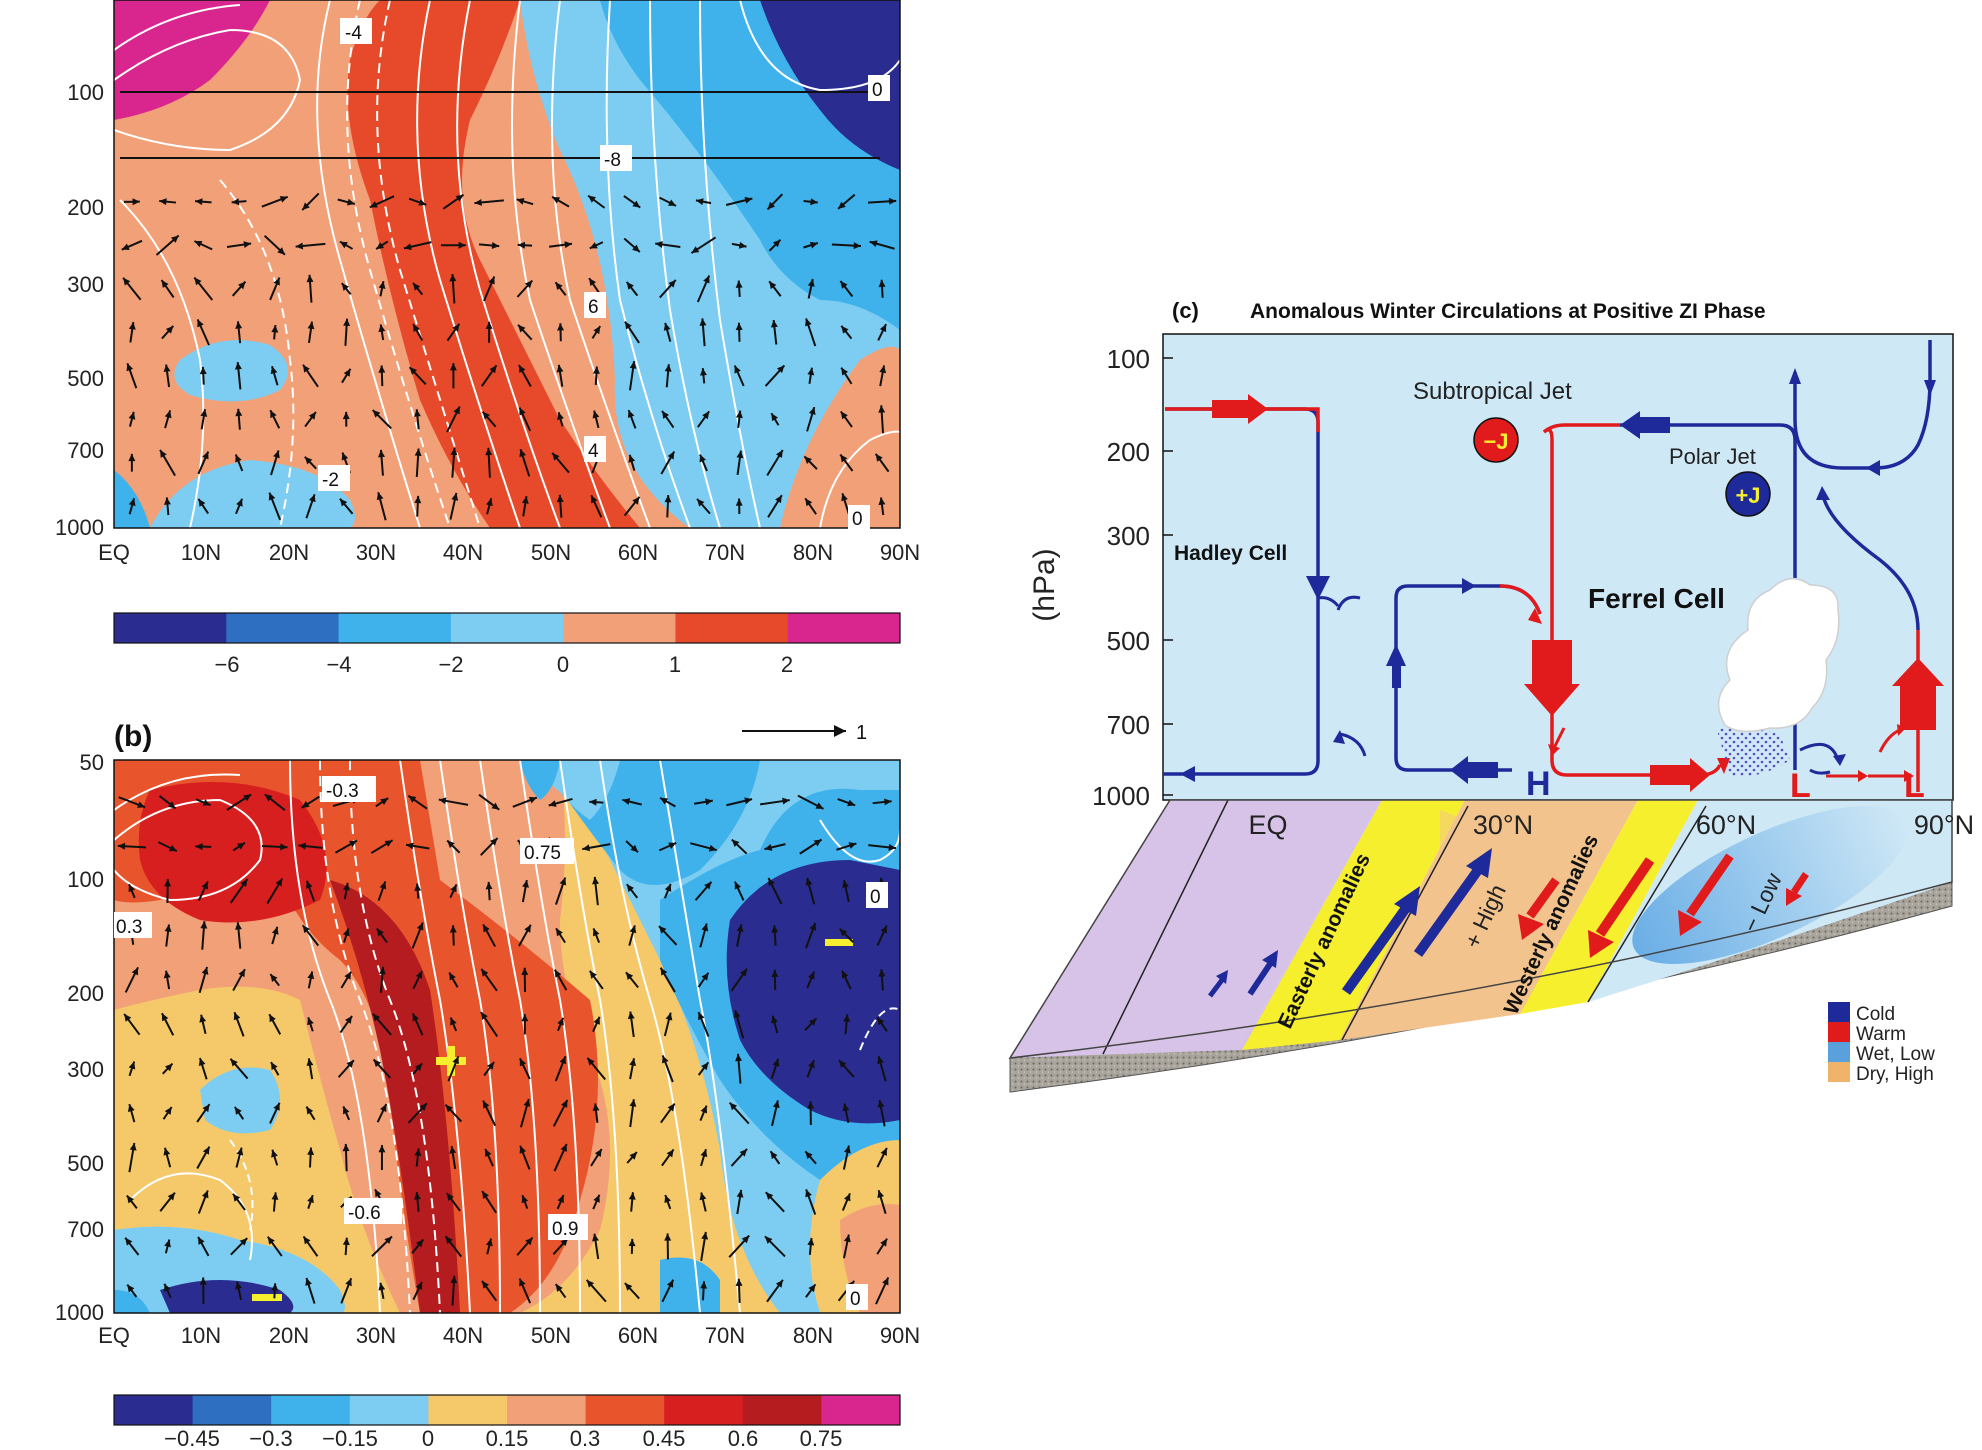 The image size is (1982, 1450). Describe the element at coordinates (507, 644) in the screenshot. I see `panel-a-colorbar: −6 −4 −2 0 1 2` at that location.